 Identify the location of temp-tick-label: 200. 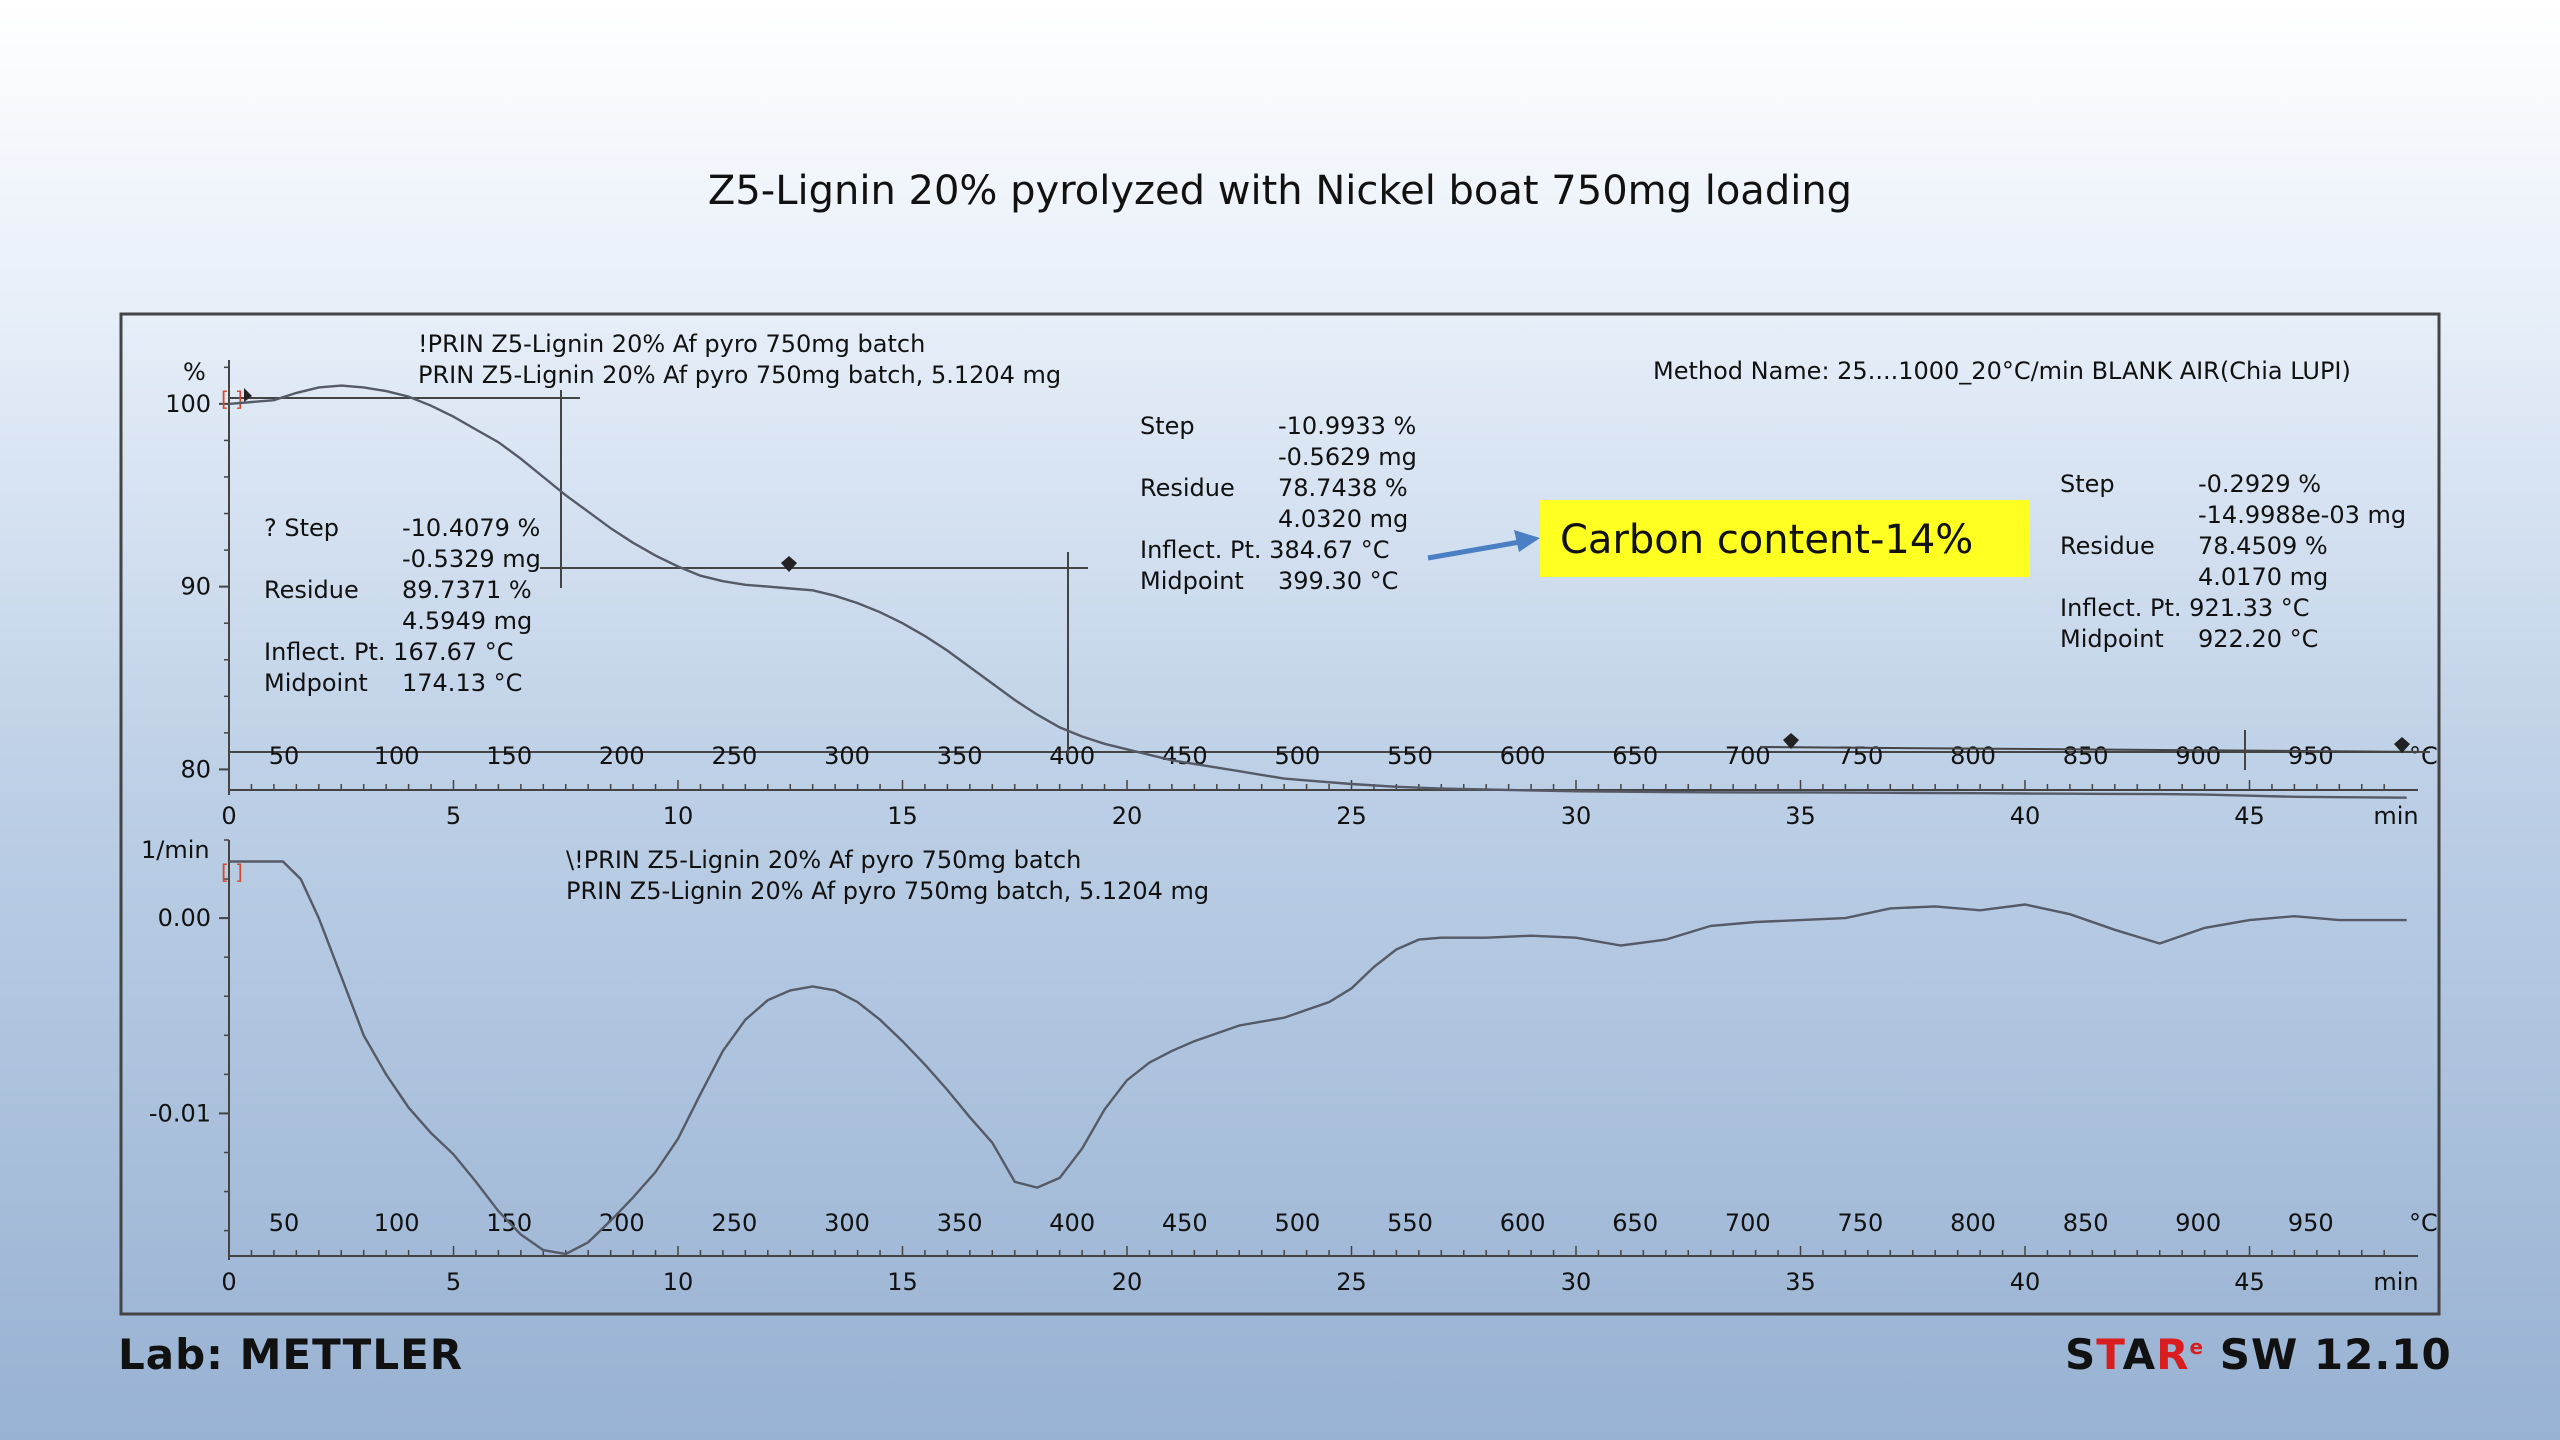
(622, 756).